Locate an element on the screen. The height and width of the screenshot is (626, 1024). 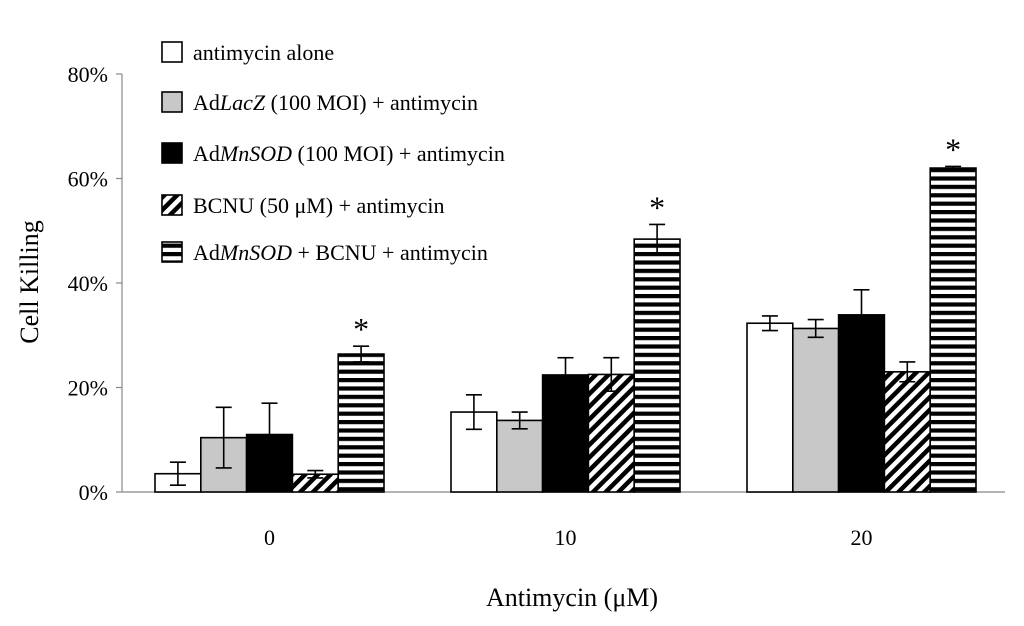
legend-item: AdLacZ (100 MOI) + antimycin is located at coordinates (319, 102).